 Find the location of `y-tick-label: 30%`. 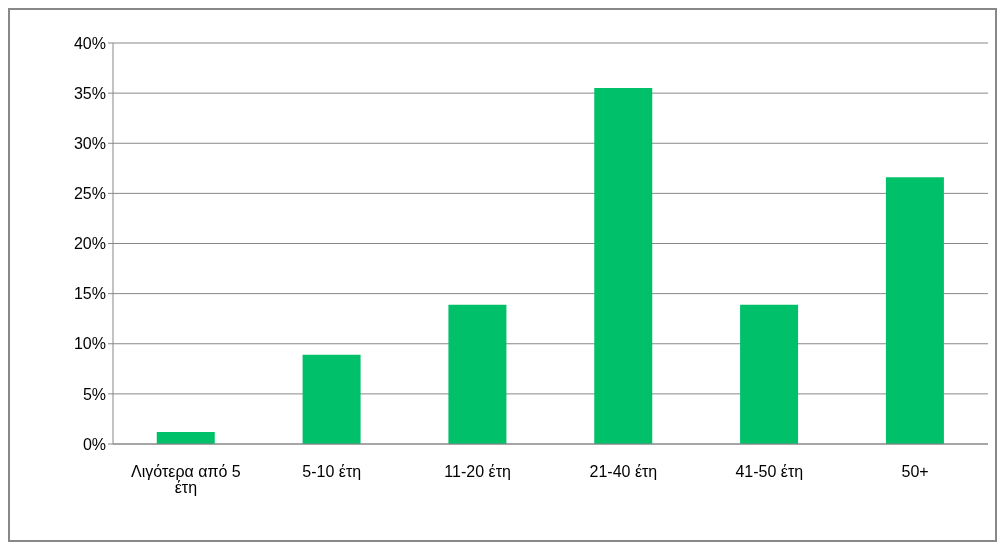

y-tick-label: 30% is located at coordinates (89, 143).